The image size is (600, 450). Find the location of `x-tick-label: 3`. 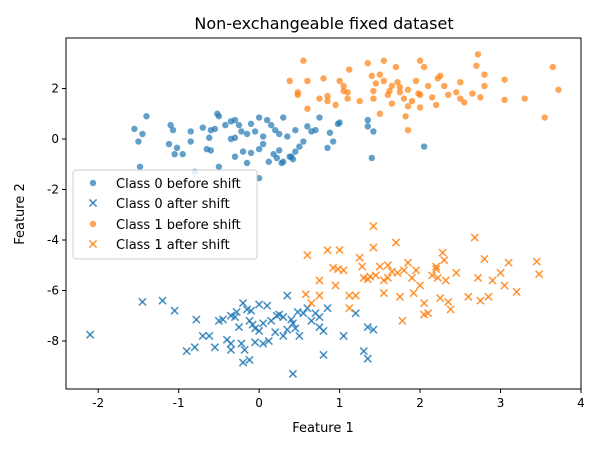

x-tick-label: 3 is located at coordinates (501, 403).